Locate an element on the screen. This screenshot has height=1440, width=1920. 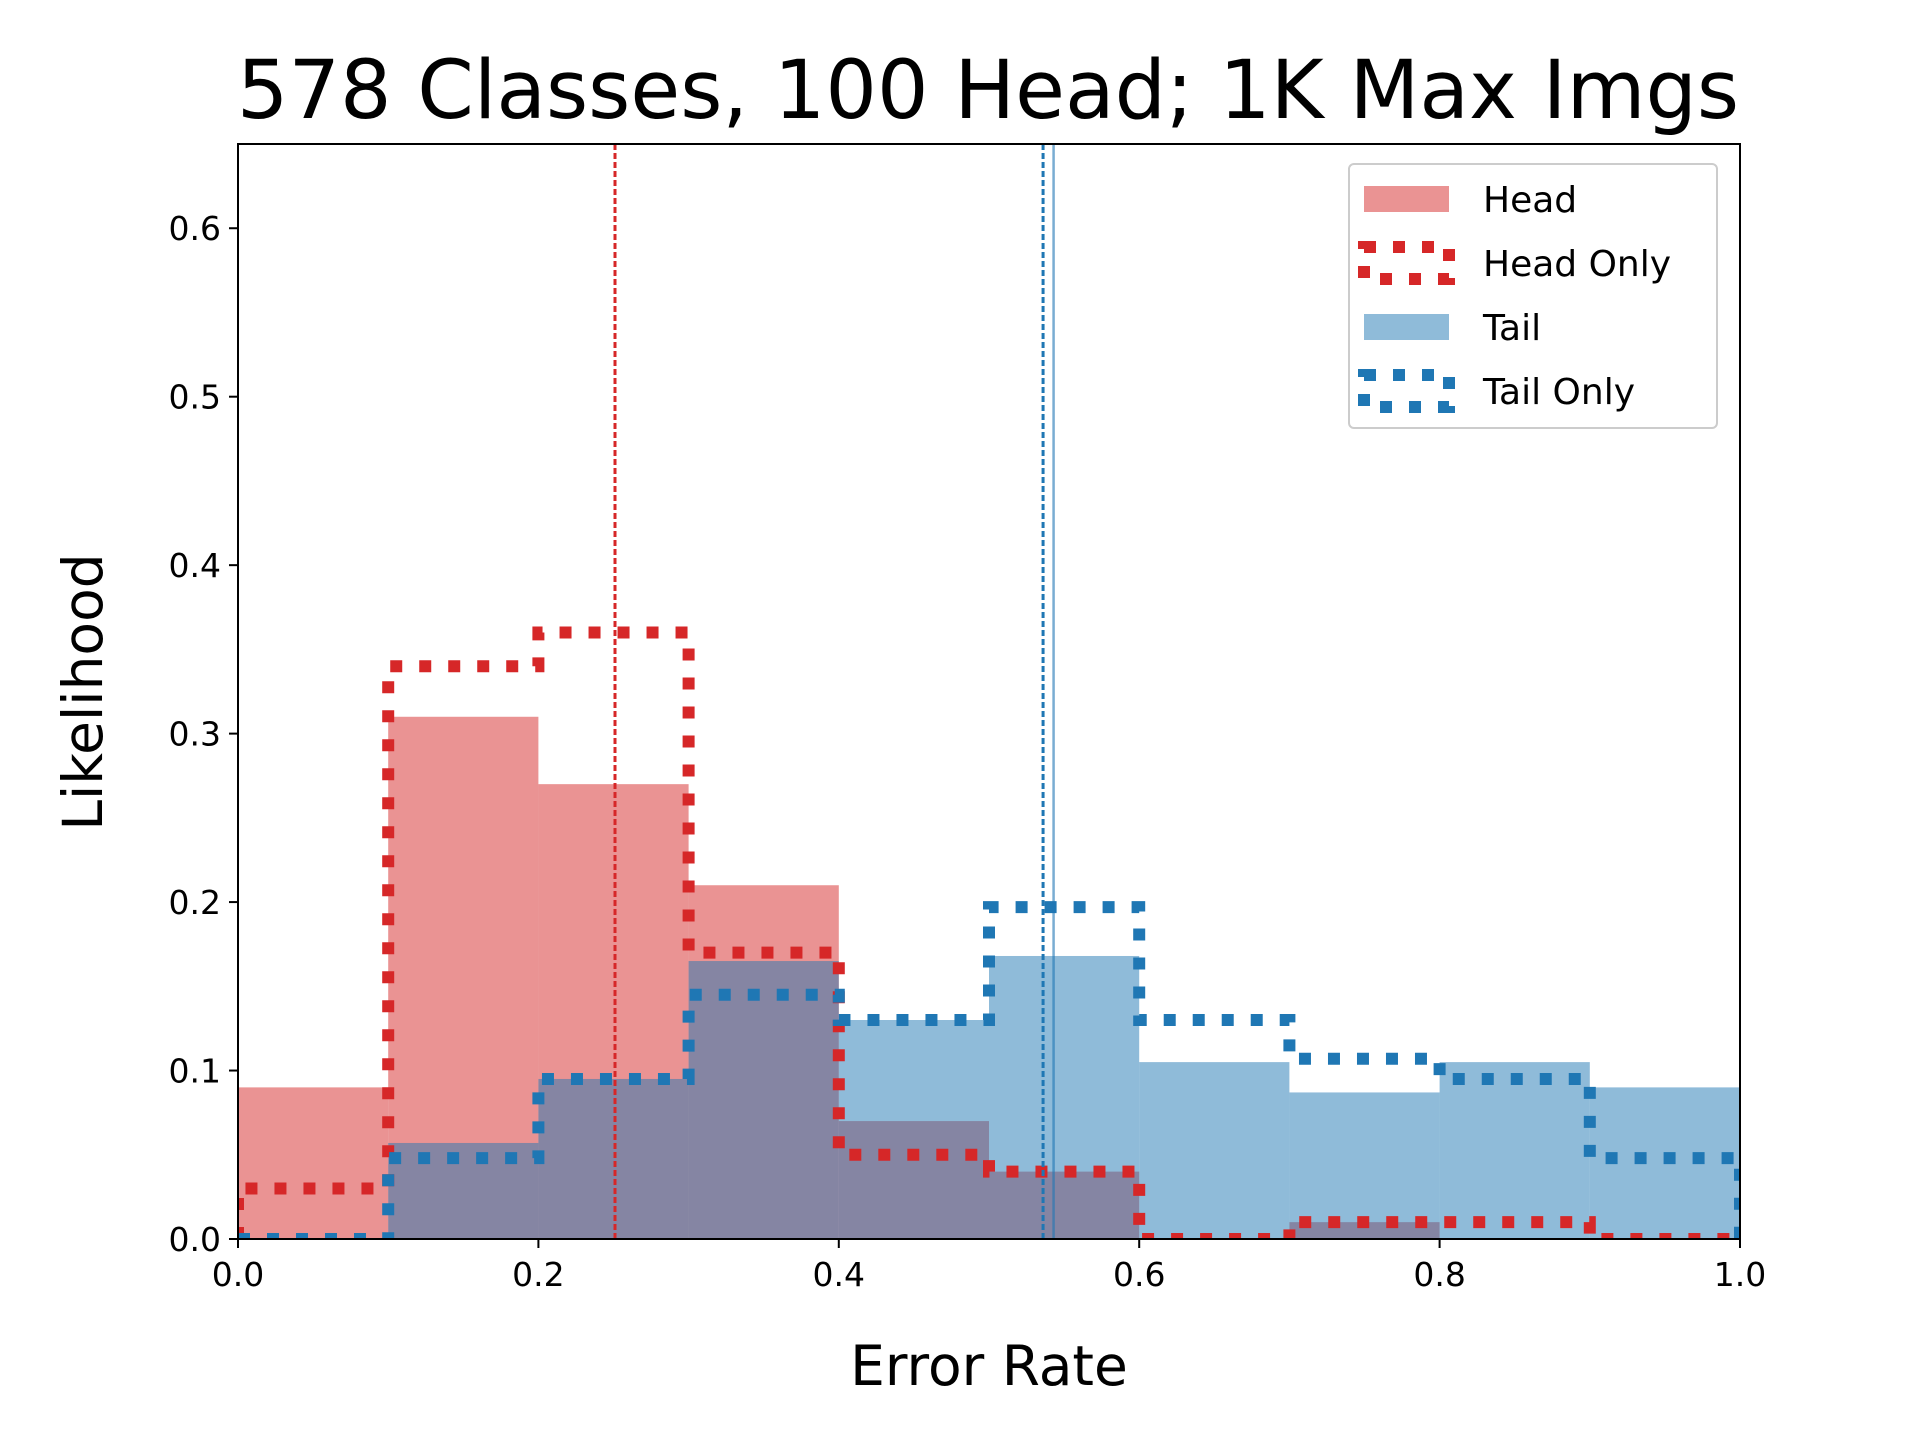
x-axis-title: Error Rate is located at coordinates (989, 1366).